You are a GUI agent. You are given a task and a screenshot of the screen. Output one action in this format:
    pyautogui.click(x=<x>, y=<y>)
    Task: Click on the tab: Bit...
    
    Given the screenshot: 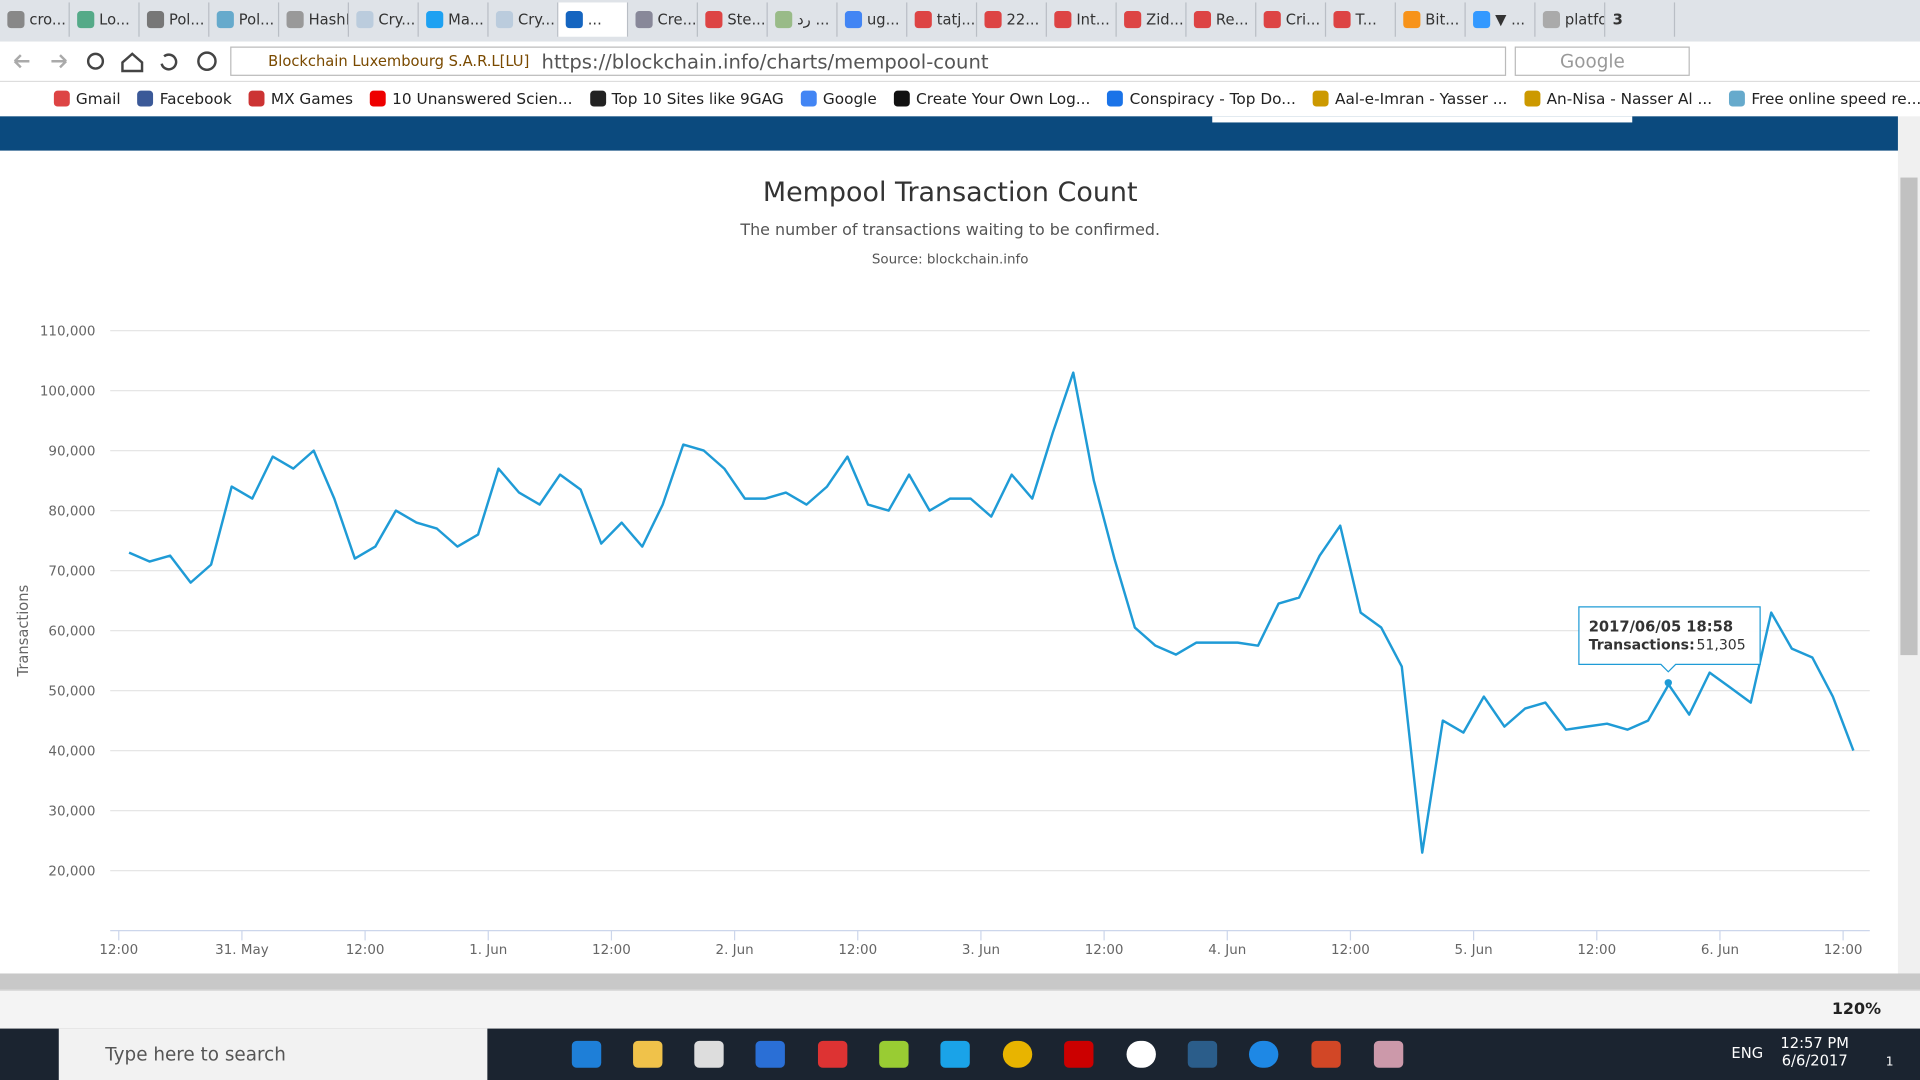 What is the action you would take?
    pyautogui.click(x=1431, y=19)
    